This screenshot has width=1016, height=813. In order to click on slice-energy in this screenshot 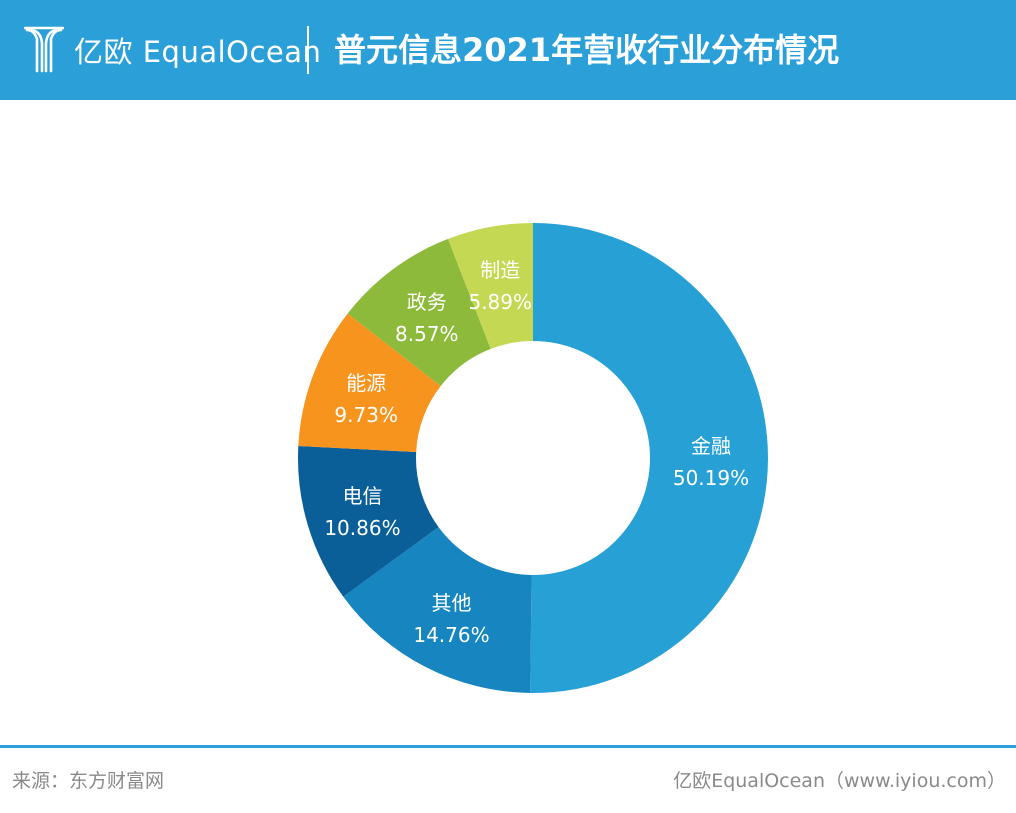, I will do `click(369, 383)`.